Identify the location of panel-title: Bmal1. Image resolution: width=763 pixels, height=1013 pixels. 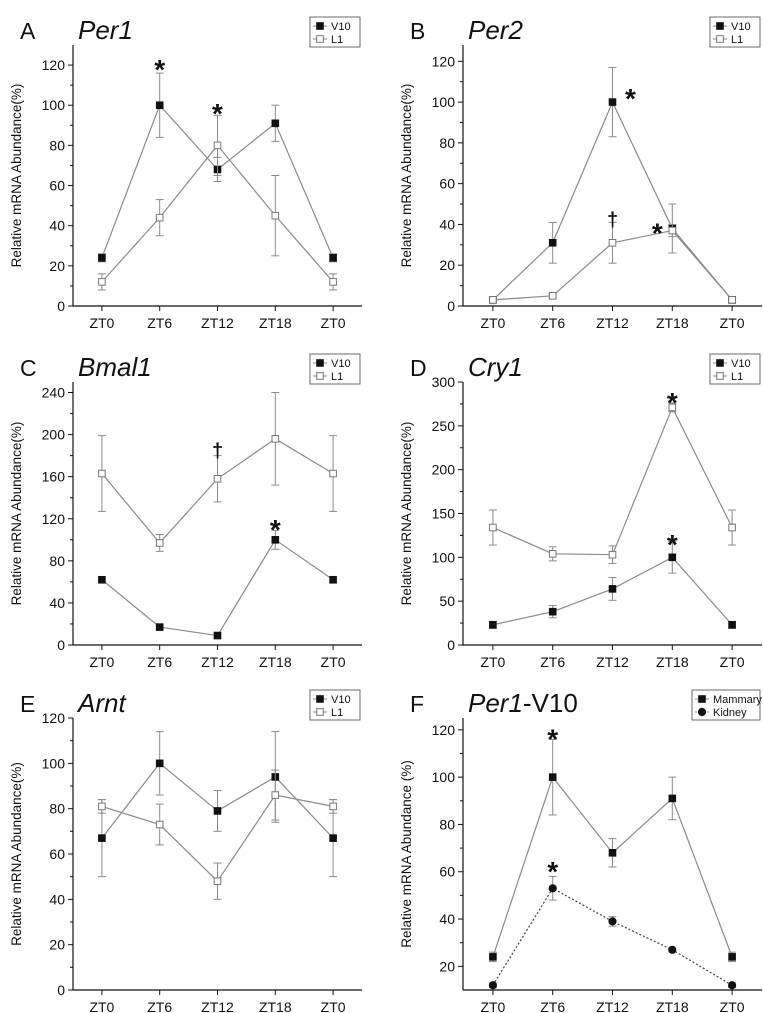
(115, 367).